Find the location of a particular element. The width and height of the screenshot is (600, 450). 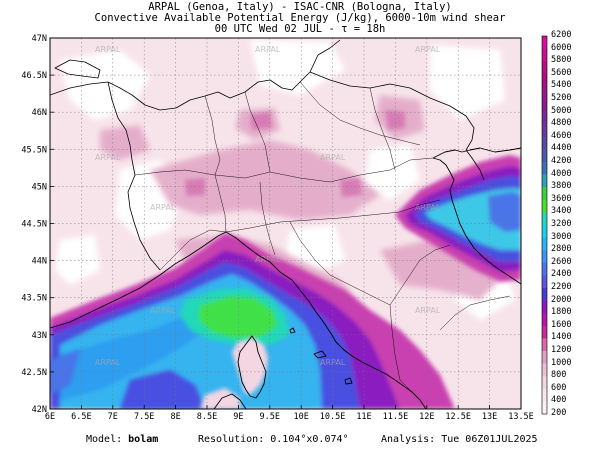

lat-tick-label: 46.5N is located at coordinates (34, 76).